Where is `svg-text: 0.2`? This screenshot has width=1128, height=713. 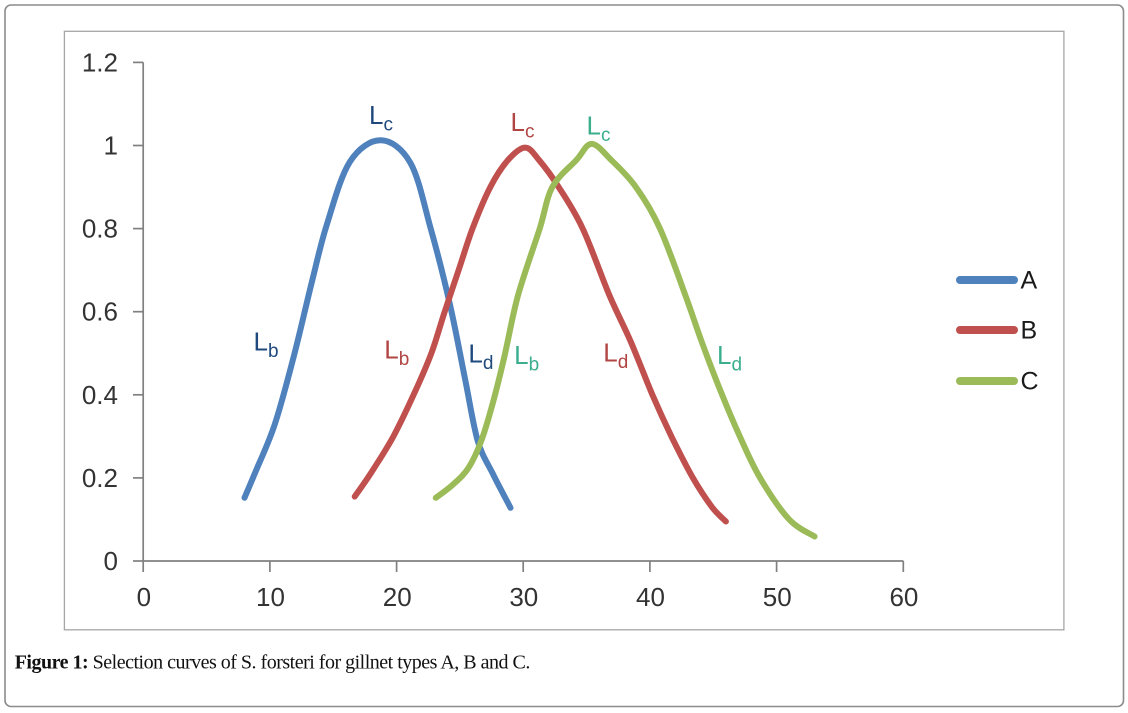
svg-text: 0.2 is located at coordinates (100, 478).